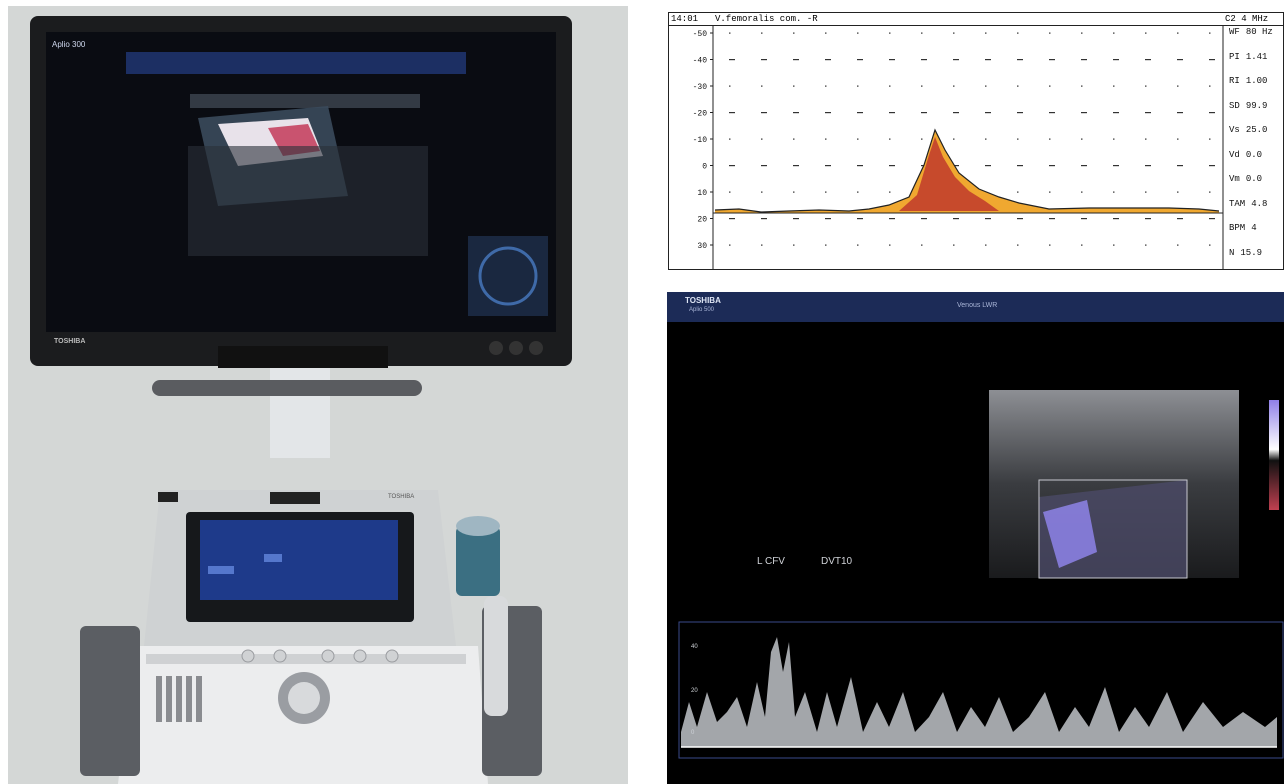  Describe the element at coordinates (1237, 228) in the screenshot. I see `measurement-label: BPM` at that location.